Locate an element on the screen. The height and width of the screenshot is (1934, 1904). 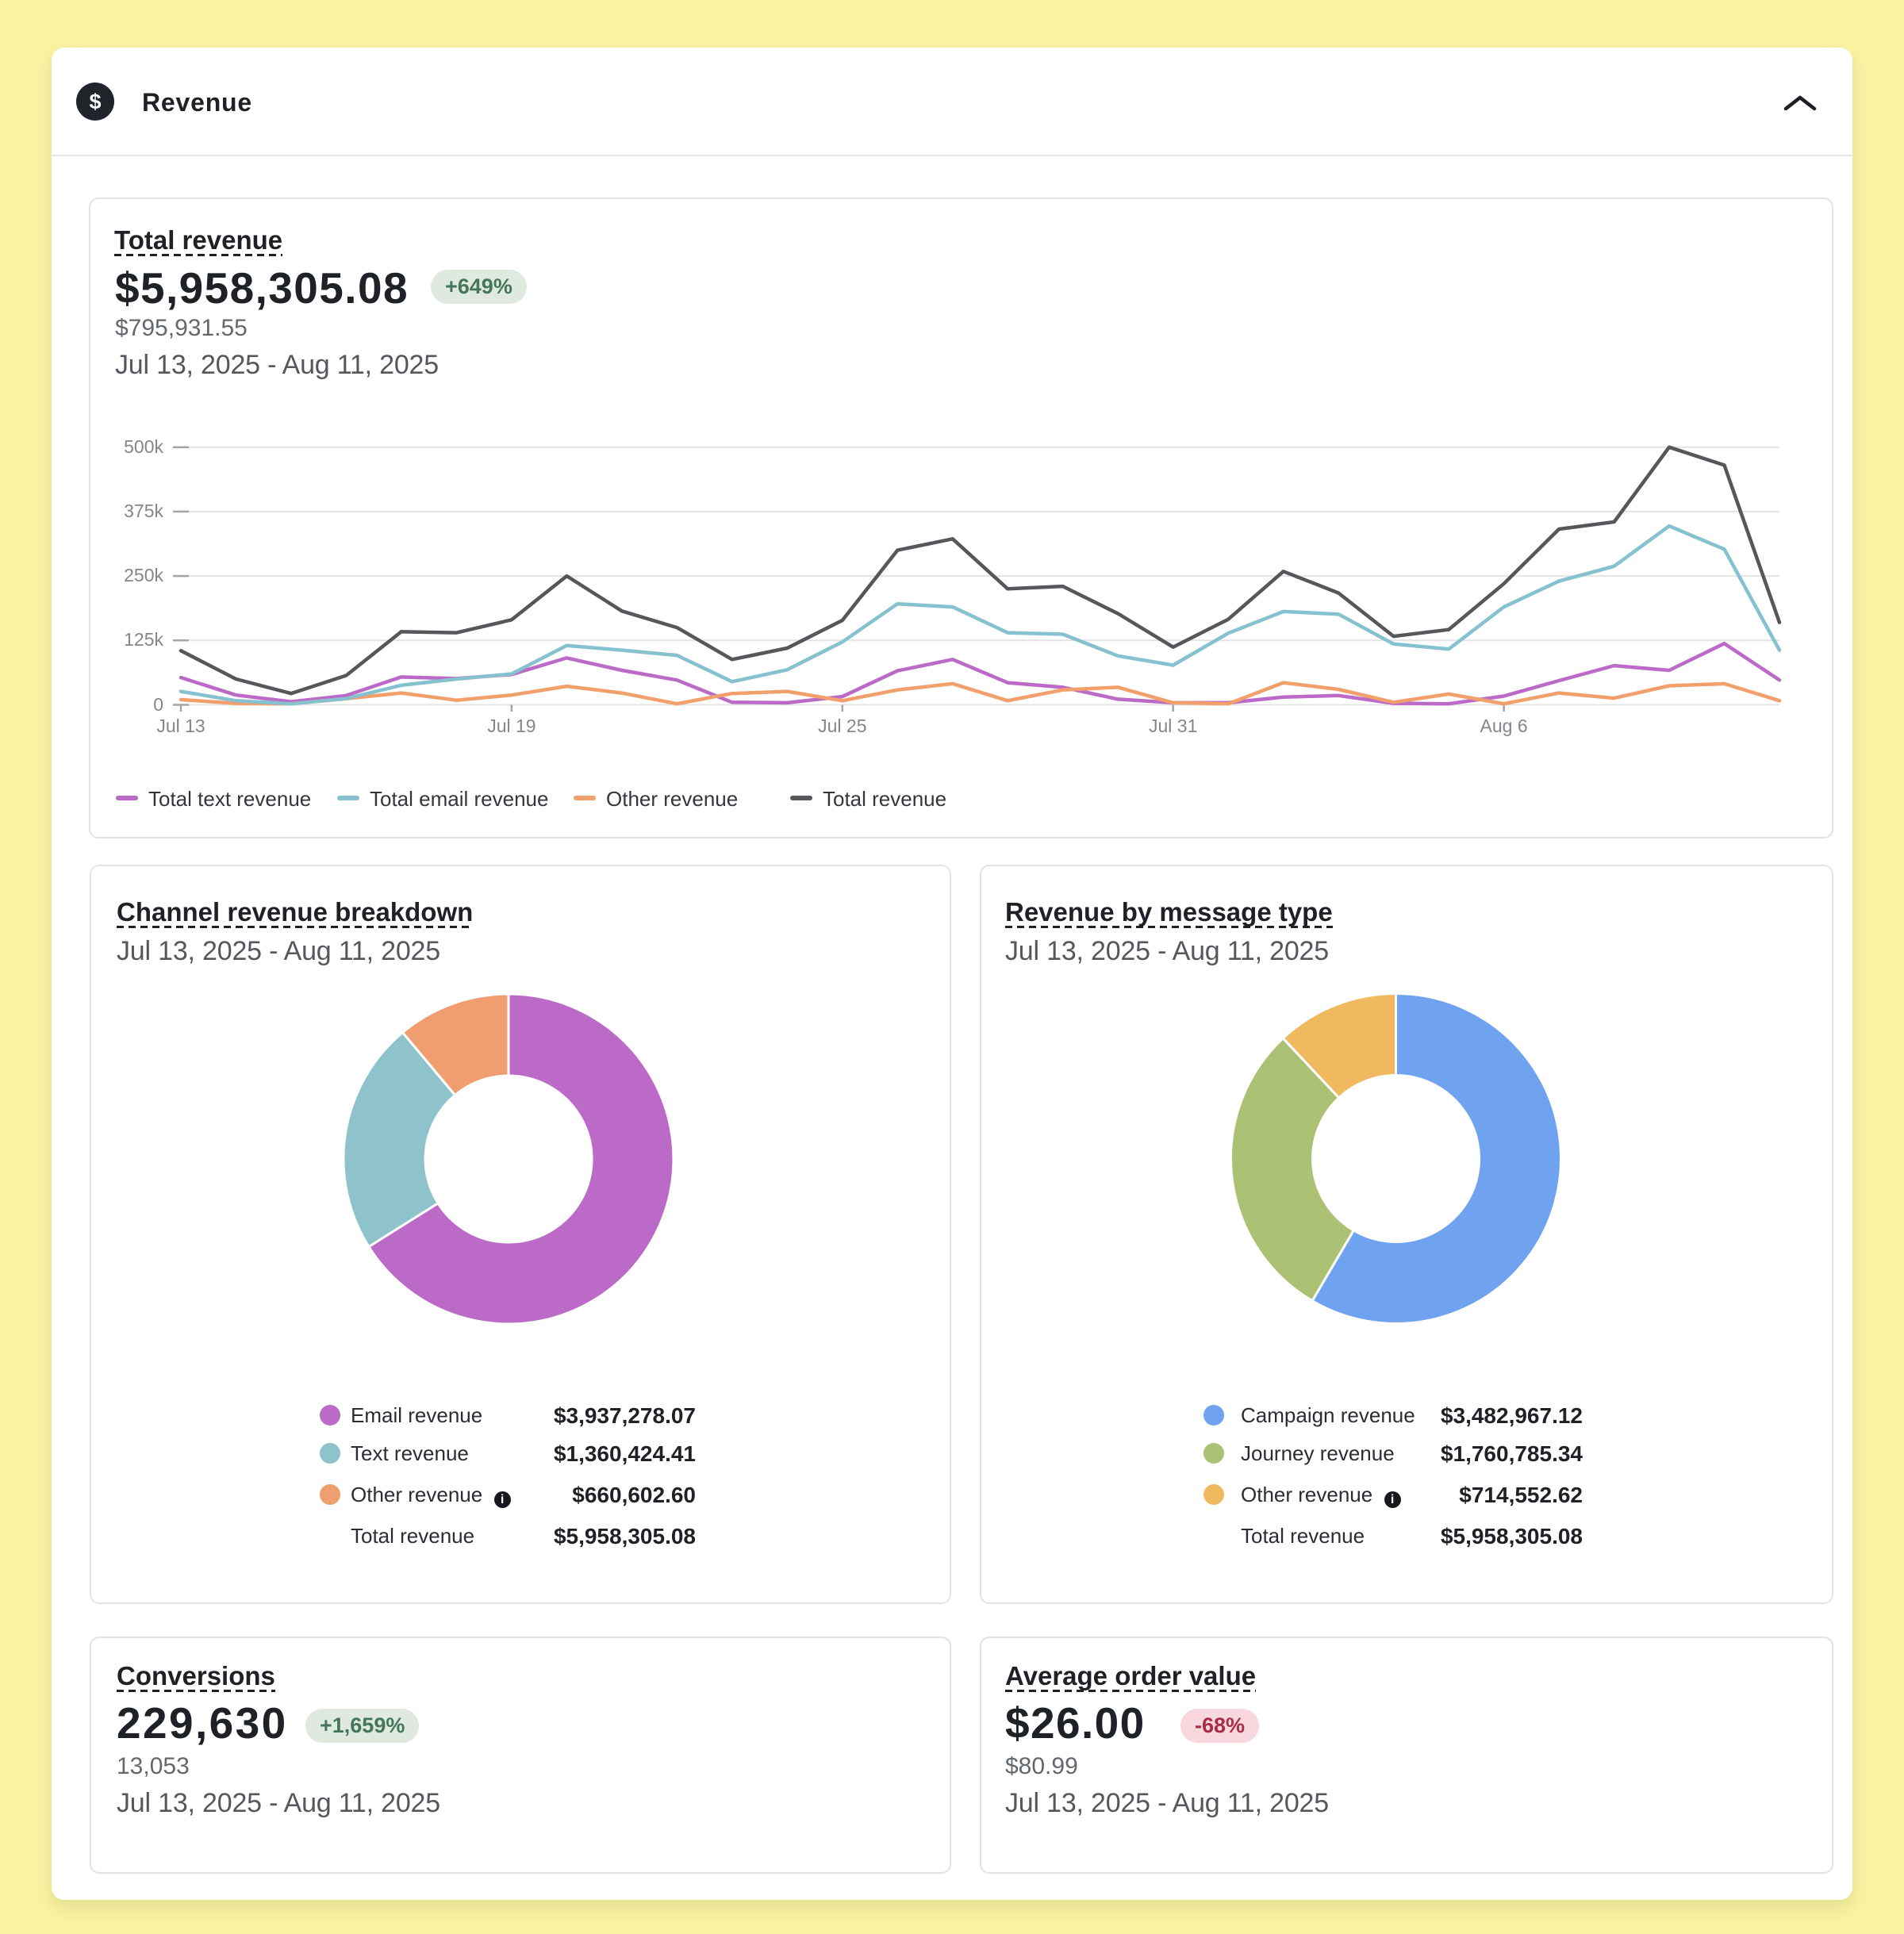
svg-text: Jul 31 is located at coordinates (1173, 726).